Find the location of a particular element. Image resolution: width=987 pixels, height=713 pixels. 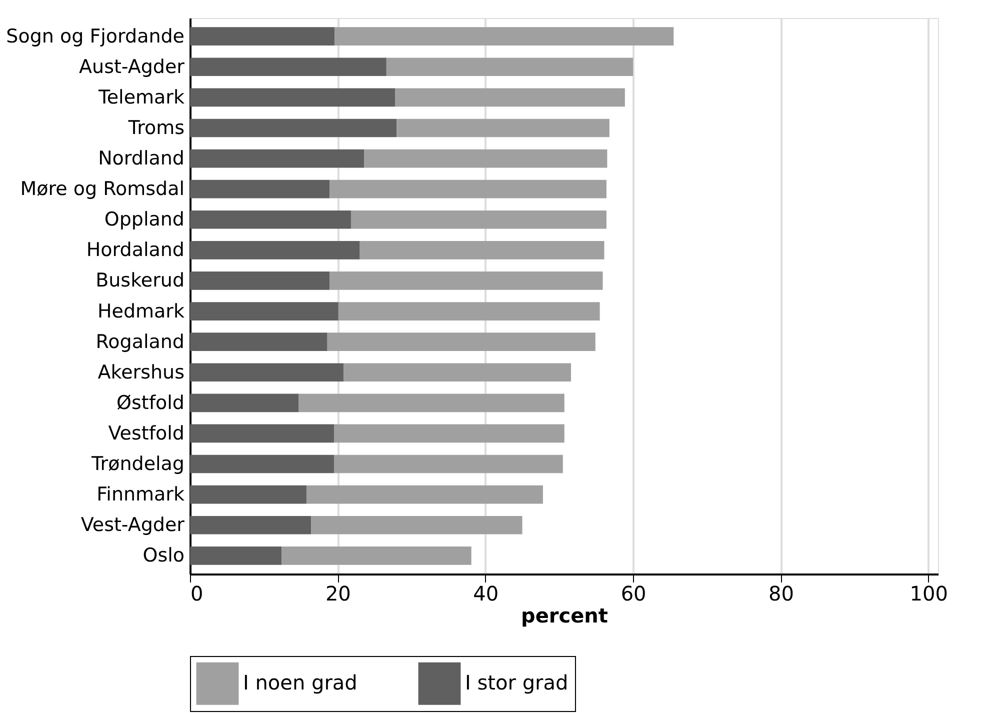

y-tick-label: Troms is located at coordinates (155, 127).